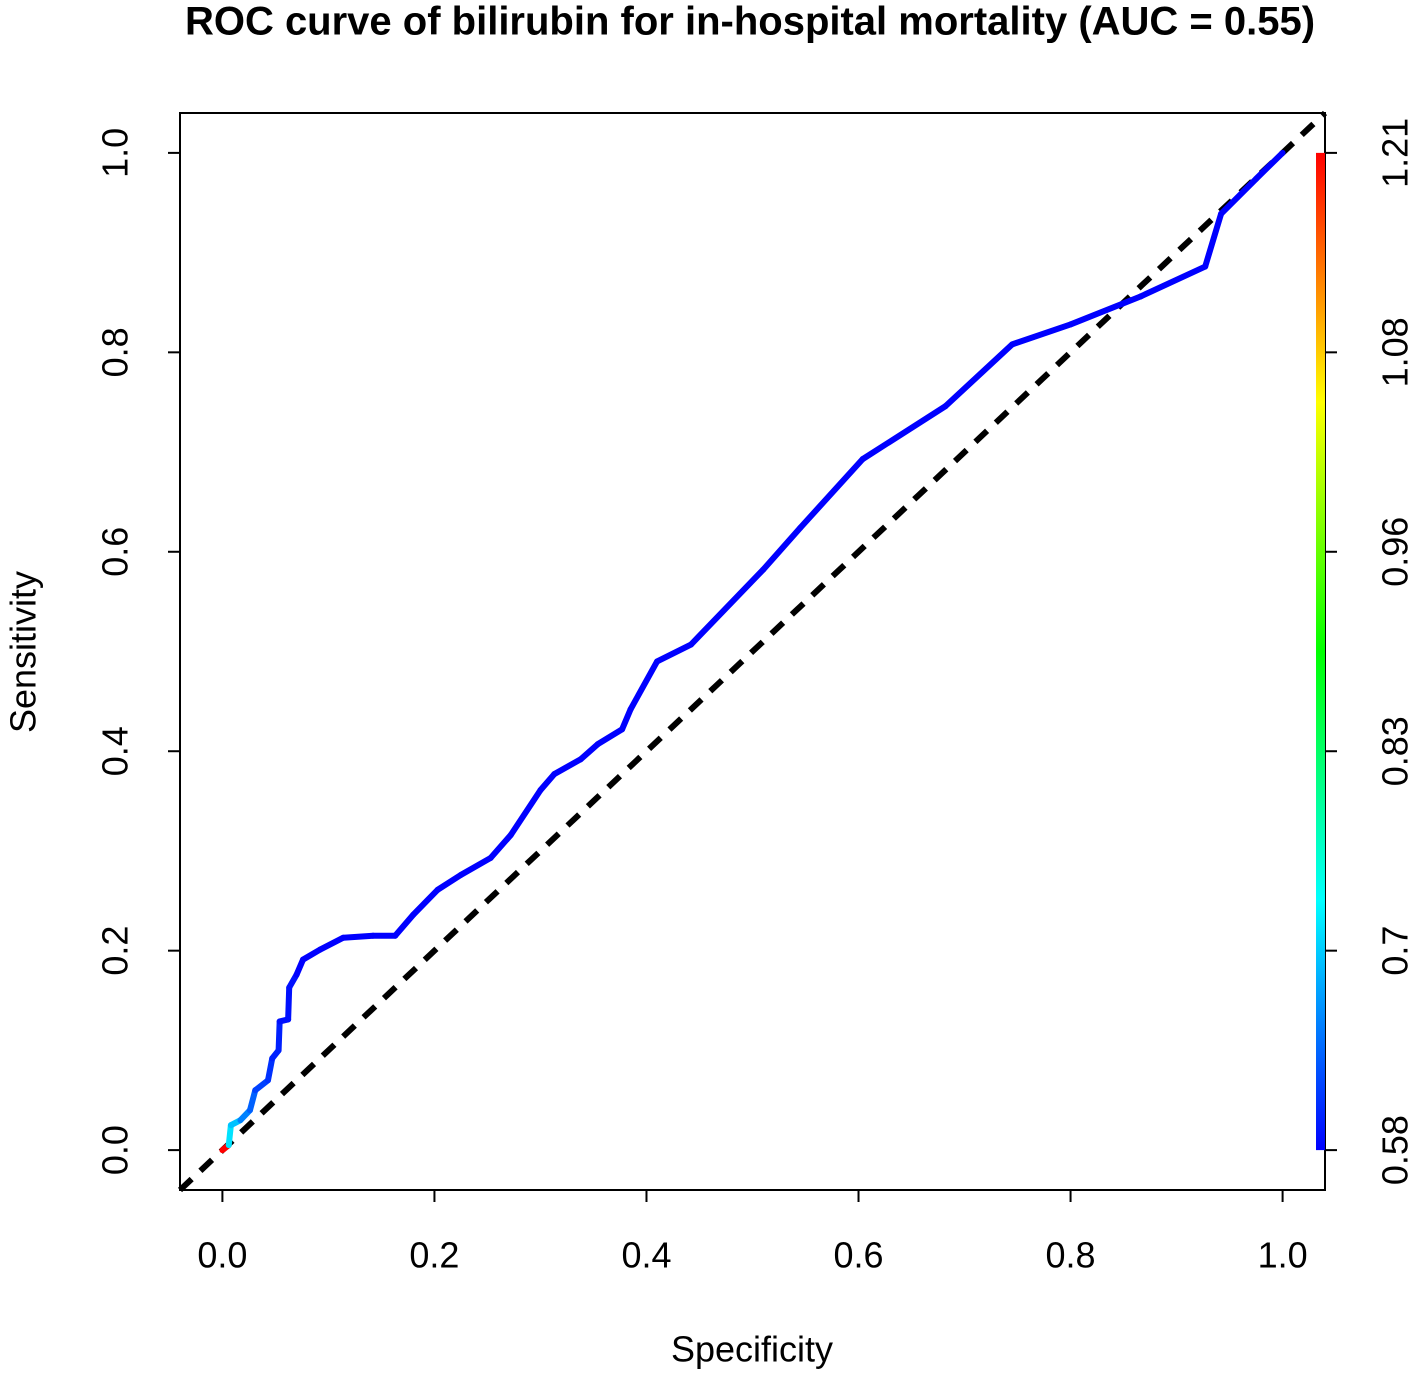 The height and width of the screenshot is (1377, 1418). Describe the element at coordinates (115, 951) in the screenshot. I see `y-tick-label: 0.2` at that location.